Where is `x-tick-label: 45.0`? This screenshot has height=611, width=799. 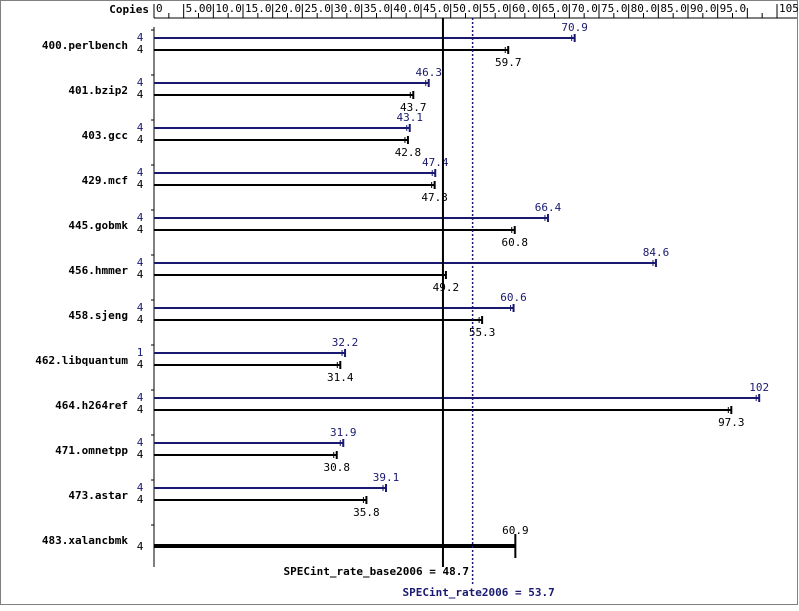
x-tick-label: 45.0 is located at coordinates (436, 8).